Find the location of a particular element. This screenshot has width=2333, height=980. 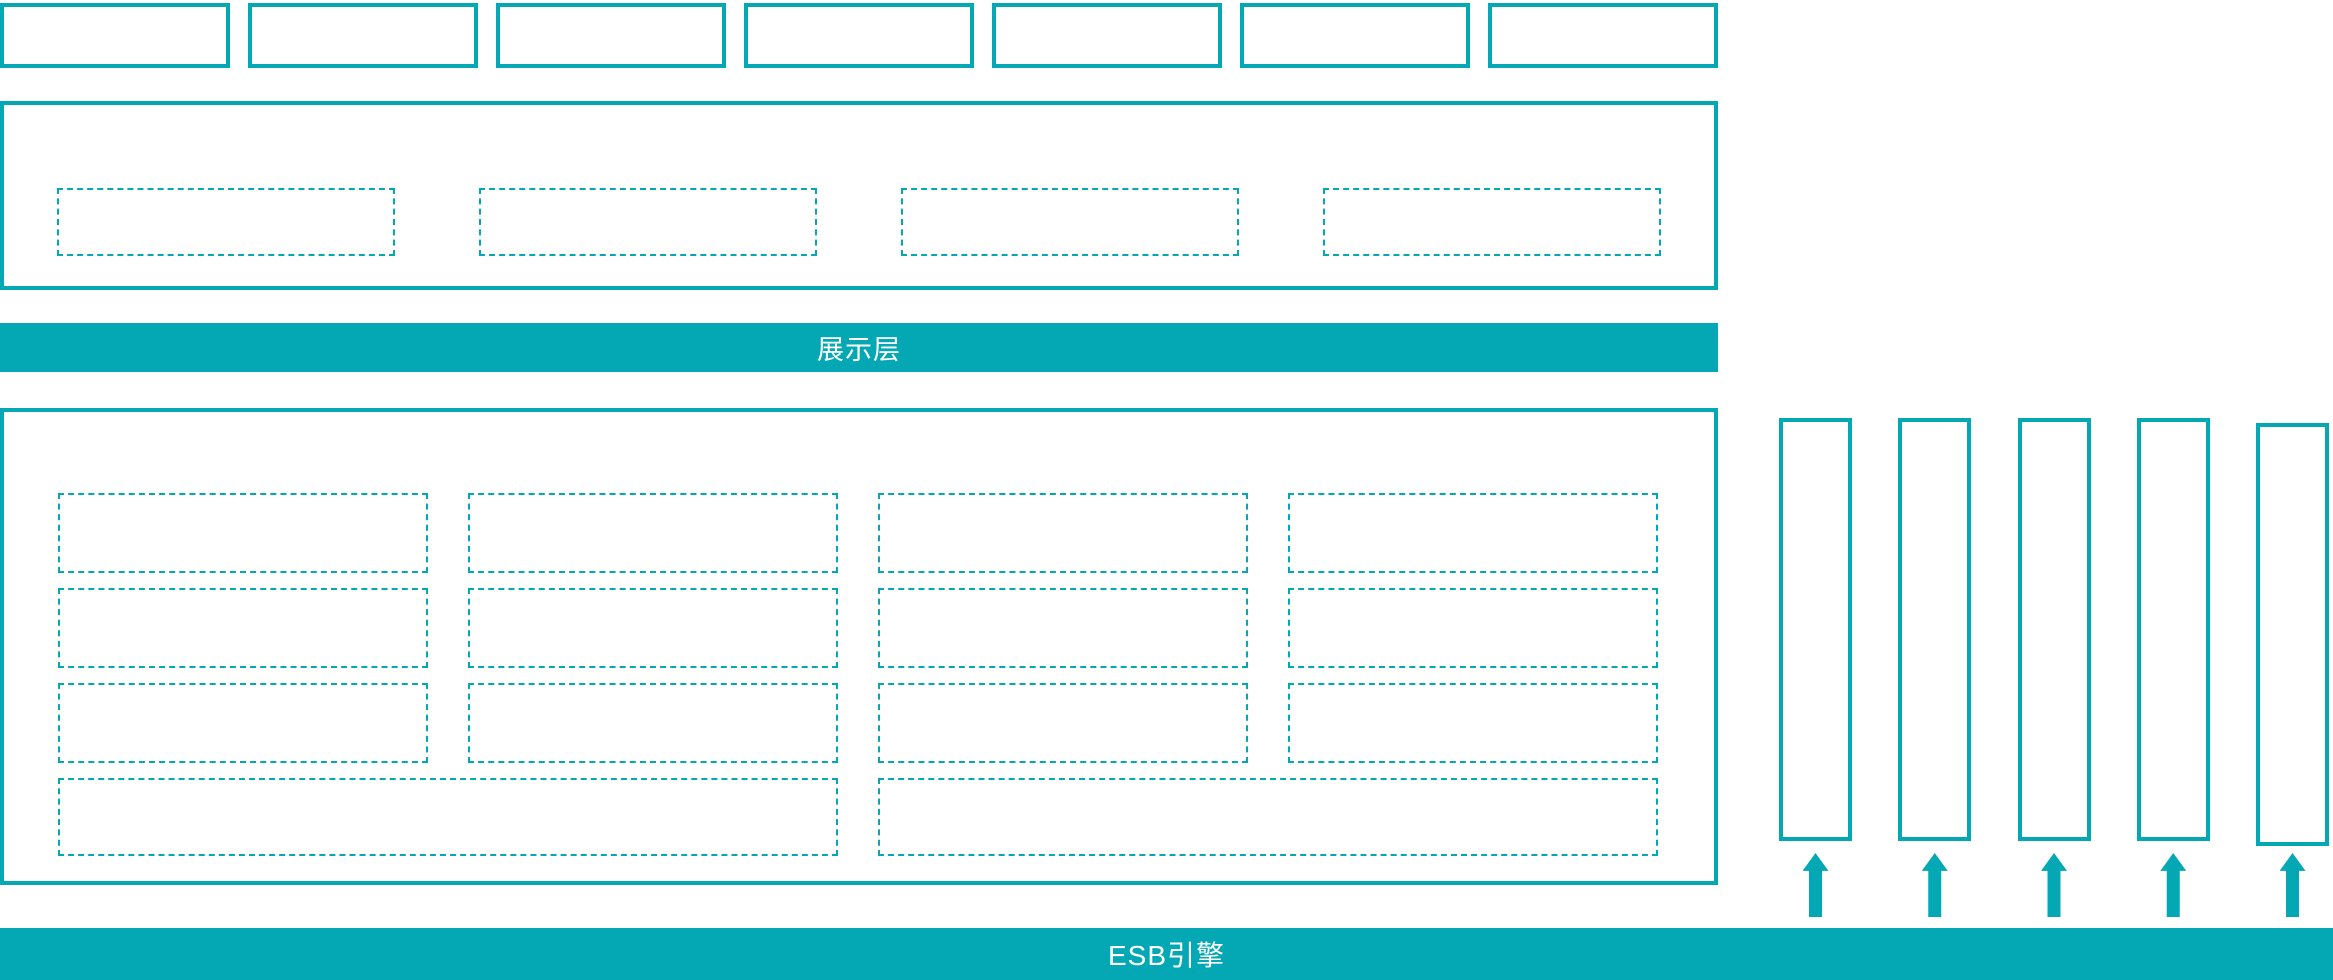

display-layer-label: 展示层 is located at coordinates (859, 350).